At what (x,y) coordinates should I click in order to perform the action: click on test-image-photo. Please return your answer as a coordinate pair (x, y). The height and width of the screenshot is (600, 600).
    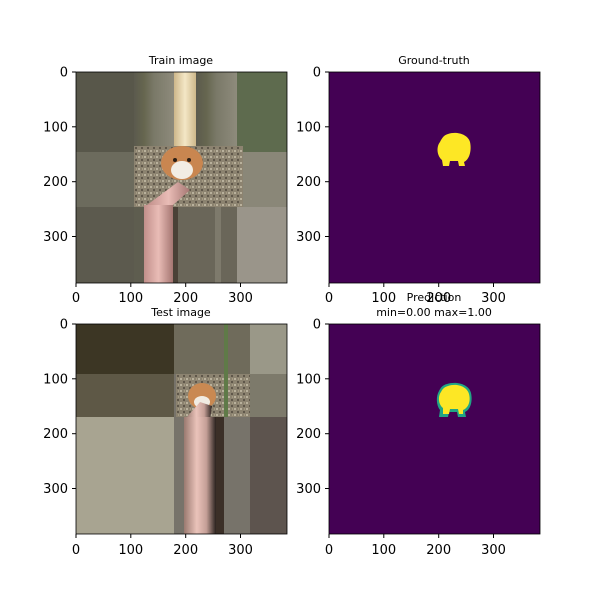
    Looking at the image, I should click on (181, 429).